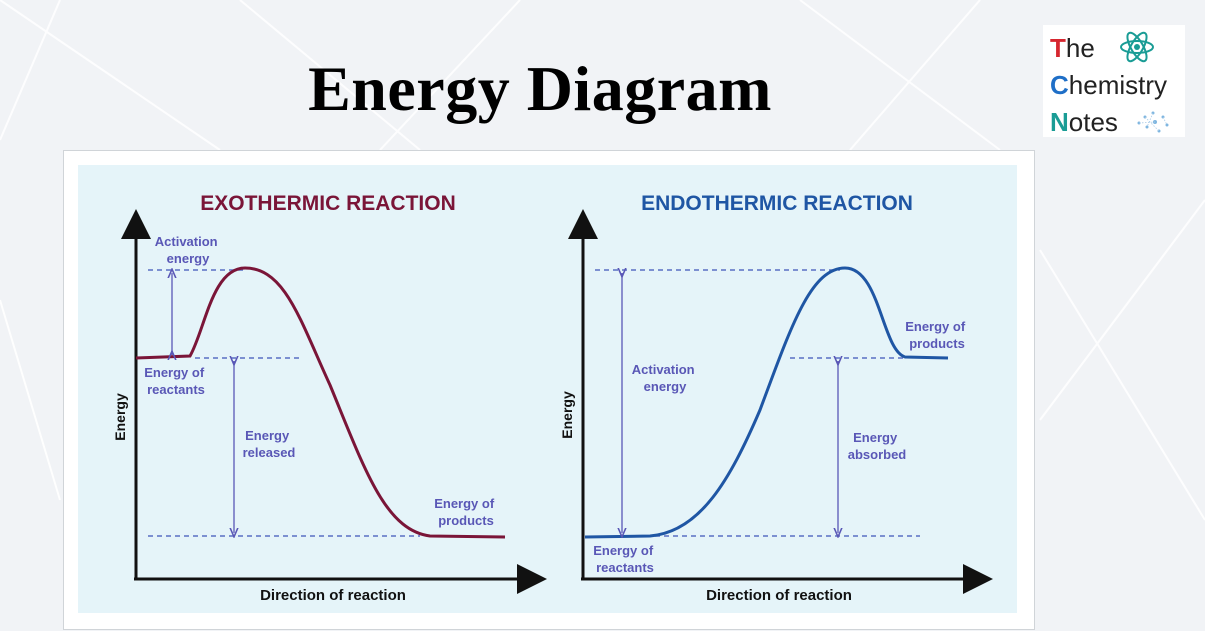 Image resolution: width=1205 pixels, height=631 pixels. What do you see at coordinates (1137, 47) in the screenshot?
I see `atom-icon` at bounding box center [1137, 47].